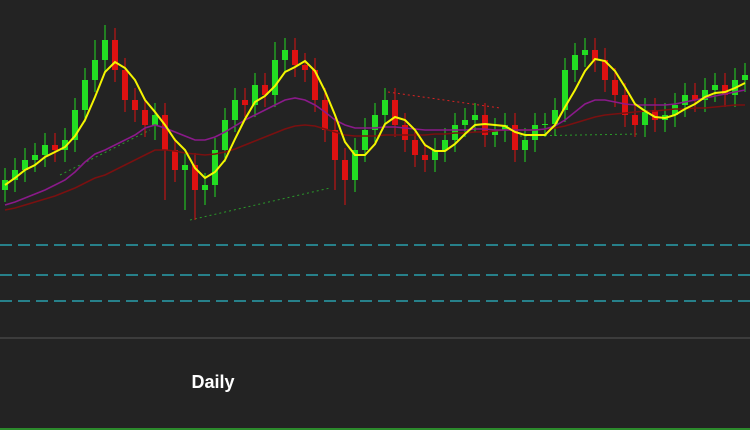 The height and width of the screenshot is (430, 750). What do you see at coordinates (212, 382) in the screenshot?
I see `chart-title: Daily` at bounding box center [212, 382].